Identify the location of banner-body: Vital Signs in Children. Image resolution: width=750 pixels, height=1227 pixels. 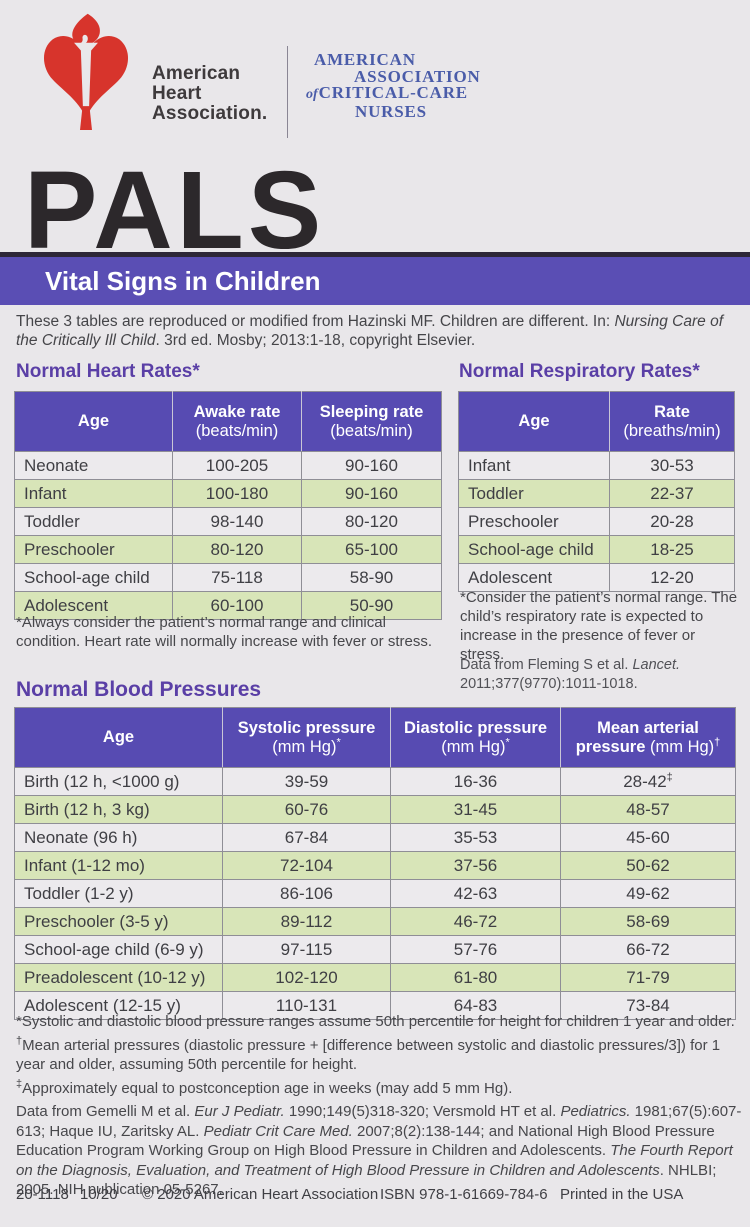
(375, 281).